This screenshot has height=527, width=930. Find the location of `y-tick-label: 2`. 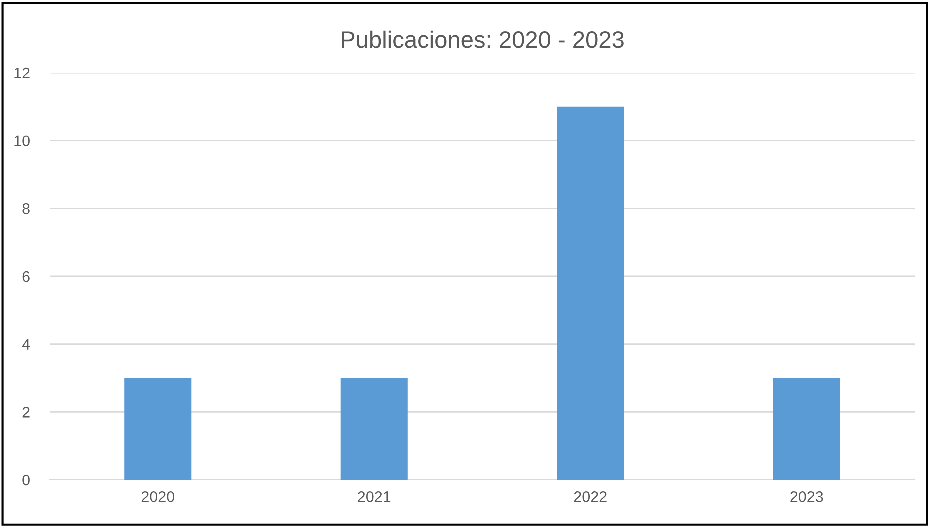

y-tick-label: 2 is located at coordinates (26, 412).